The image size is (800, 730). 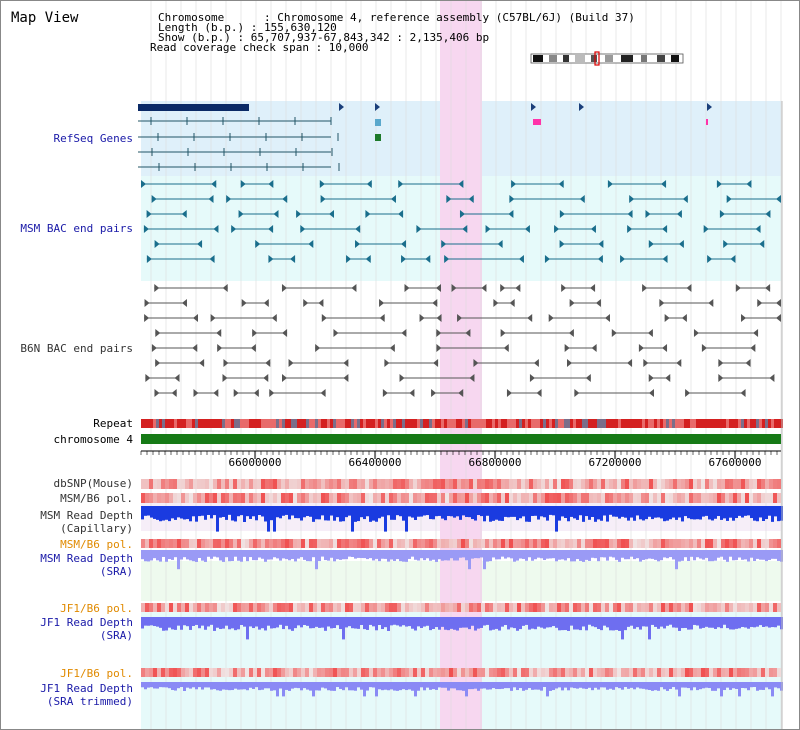 I want to click on axis-tick-label: 66800000, so click(x=495, y=462).